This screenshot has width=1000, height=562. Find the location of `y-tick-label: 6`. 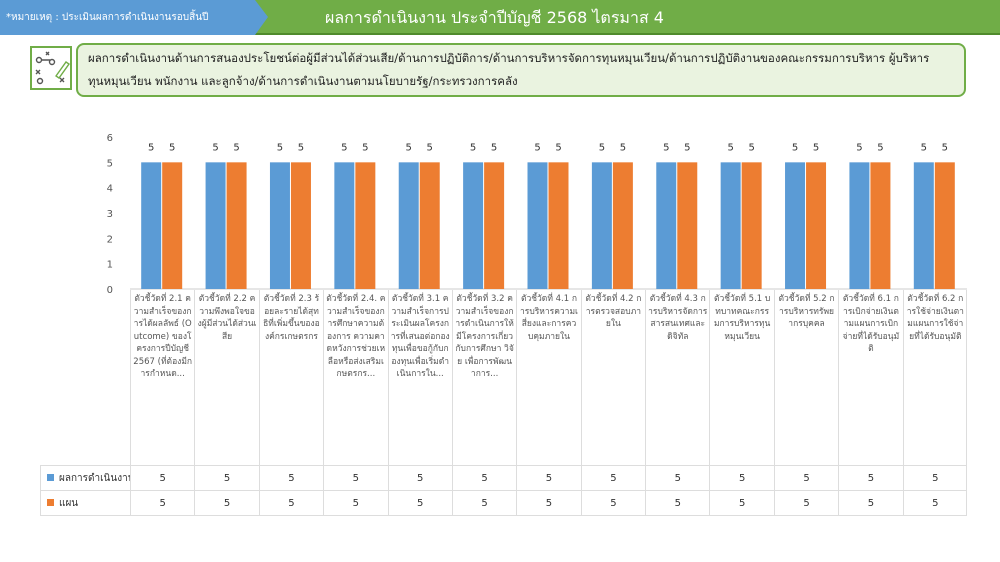

y-tick-label: 6 is located at coordinates (110, 138).